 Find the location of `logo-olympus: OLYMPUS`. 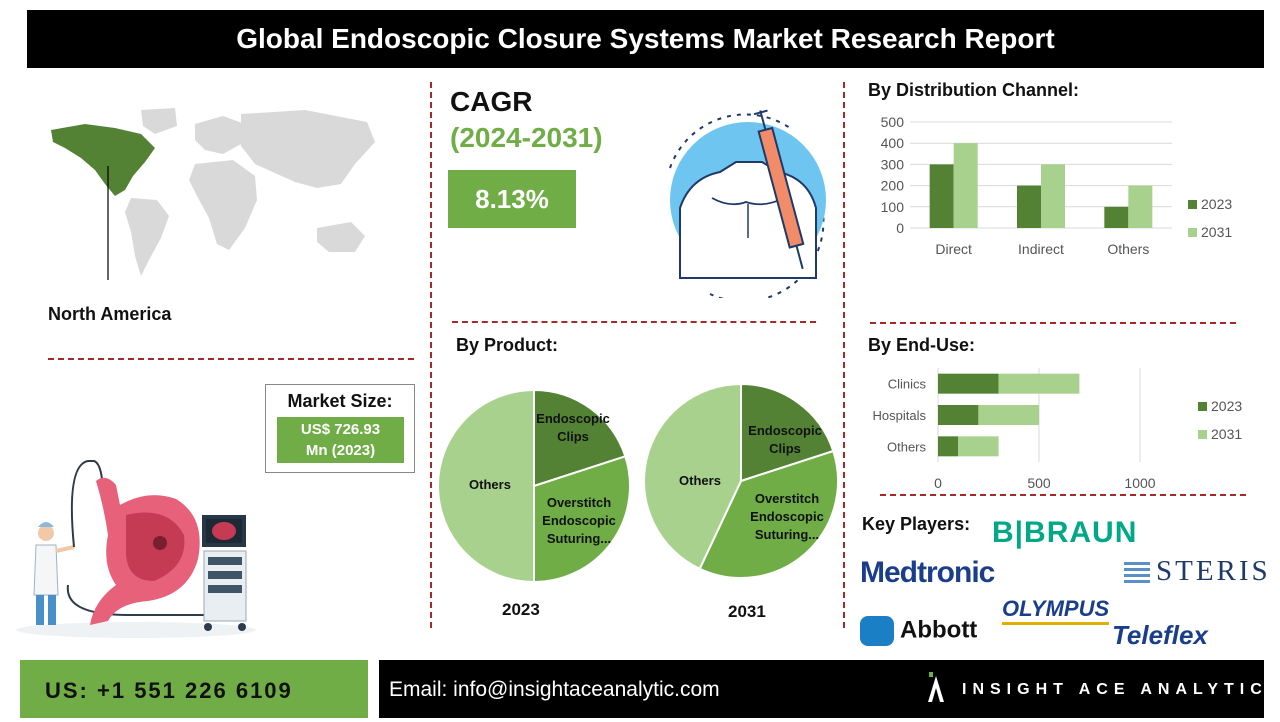

logo-olympus: OLYMPUS is located at coordinates (1056, 610).